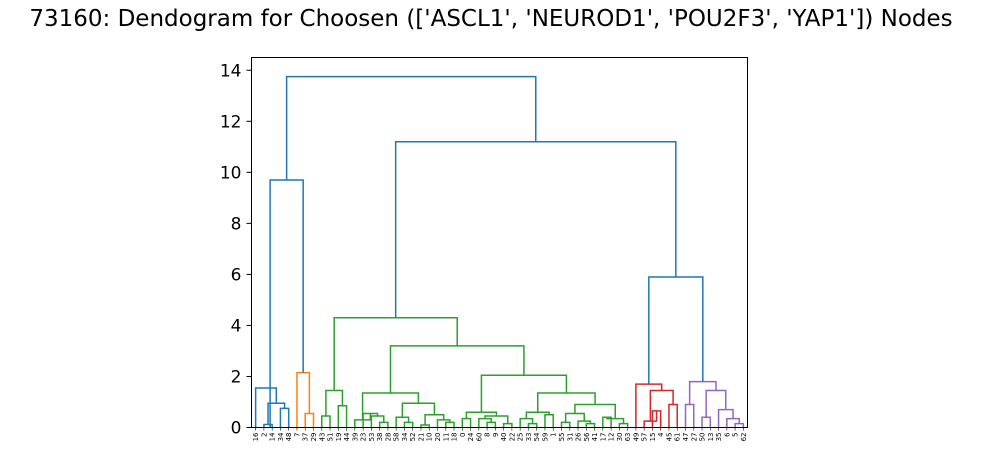 The width and height of the screenshot is (982, 459). What do you see at coordinates (711, 437) in the screenshot?
I see `leaf-label: 13` at bounding box center [711, 437].